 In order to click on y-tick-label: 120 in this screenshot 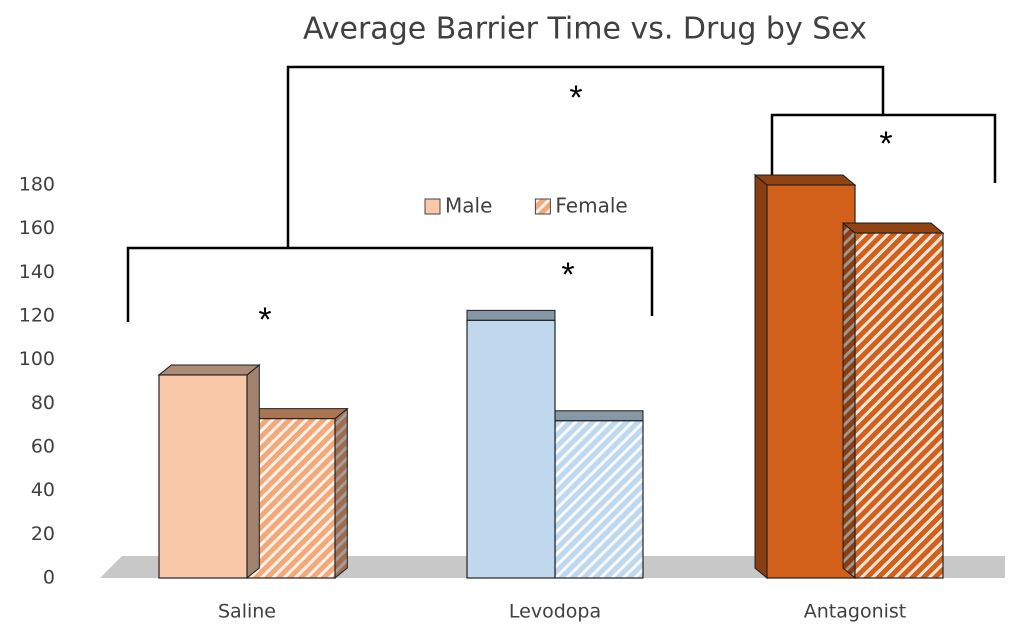, I will do `click(37, 316)`.